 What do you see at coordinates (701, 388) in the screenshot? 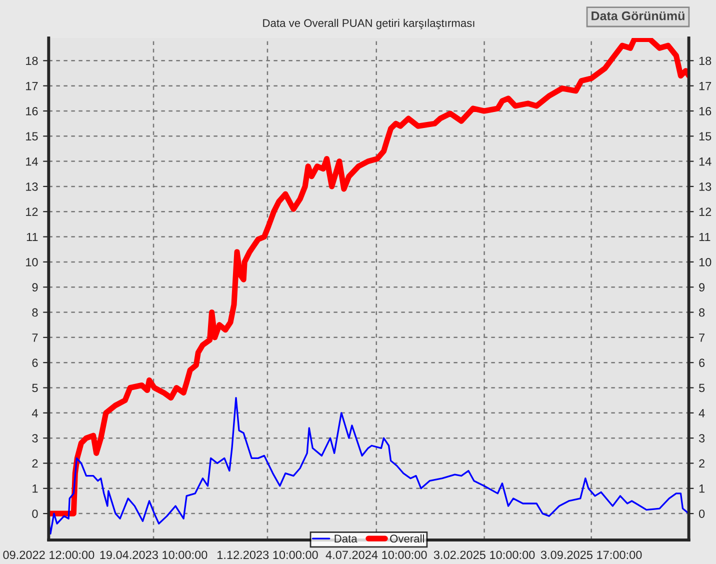
I see `y2-tick-label: 5` at bounding box center [701, 388].